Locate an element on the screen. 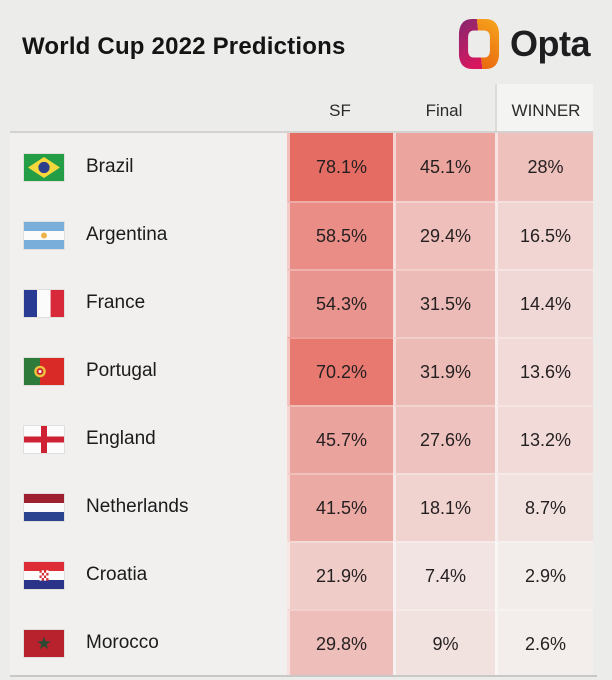  opta-logo: Opta is located at coordinates (524, 44).